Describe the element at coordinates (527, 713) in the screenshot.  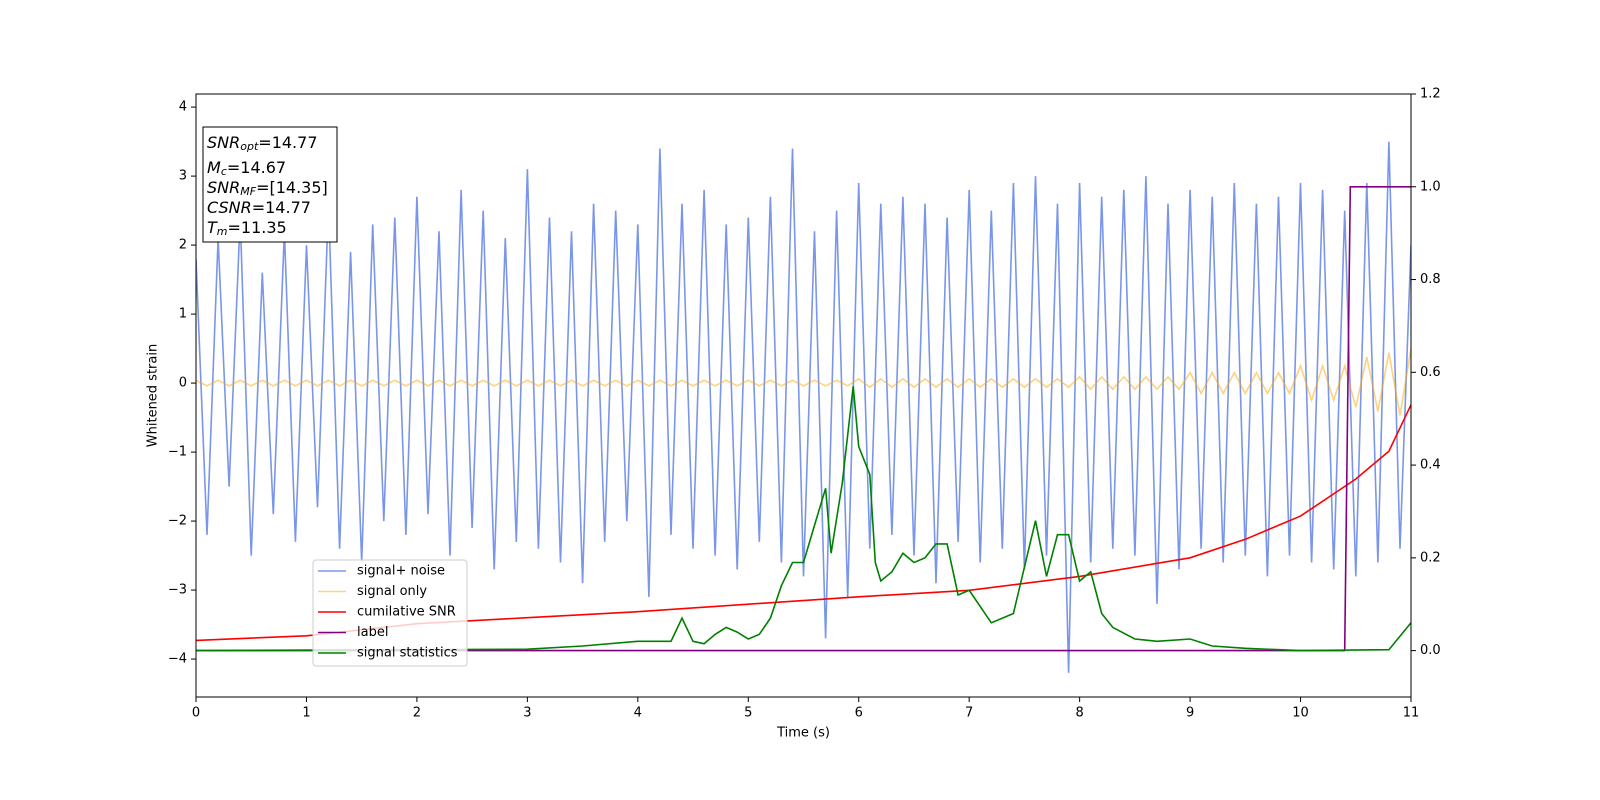
I see `x-tick-label: 3` at that location.